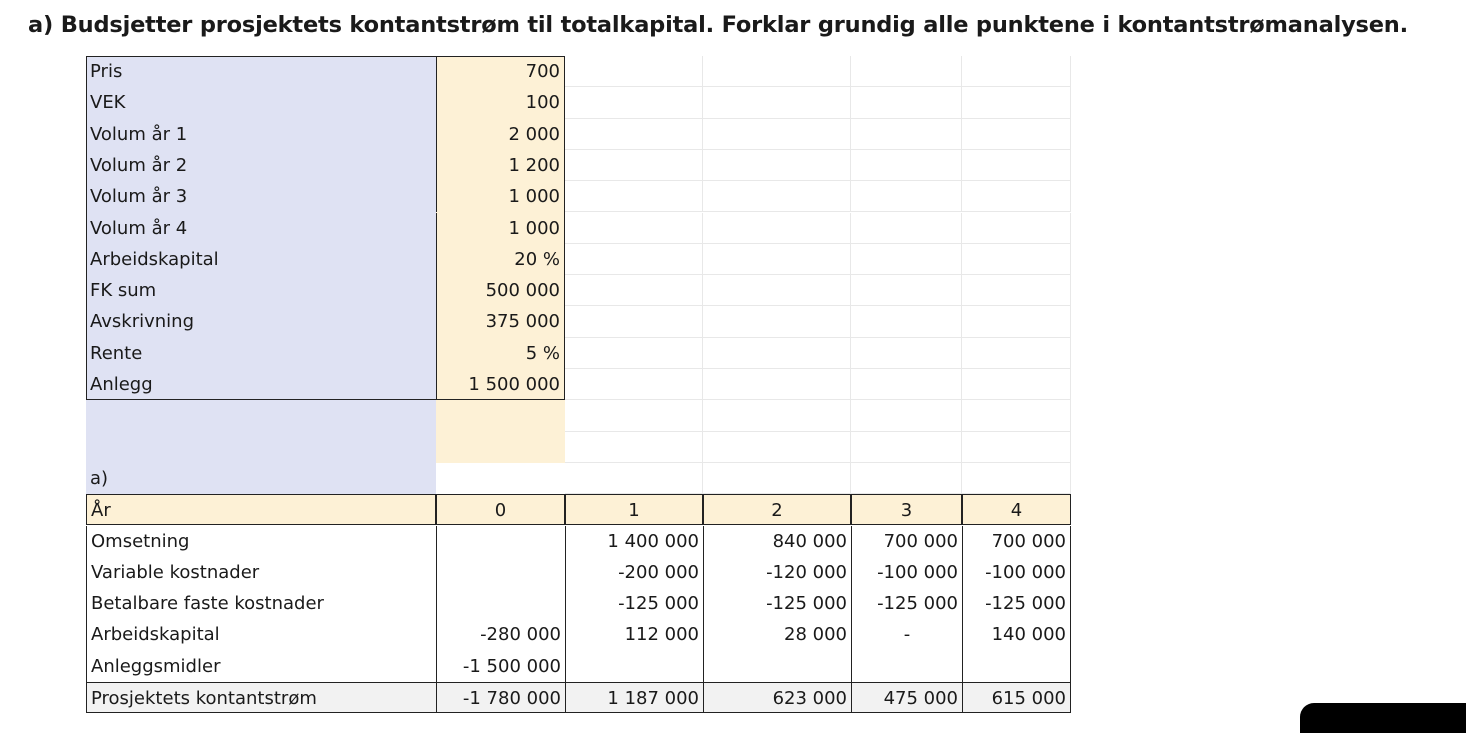  I want to click on assumption-label: Anlegg, so click(261, 385).